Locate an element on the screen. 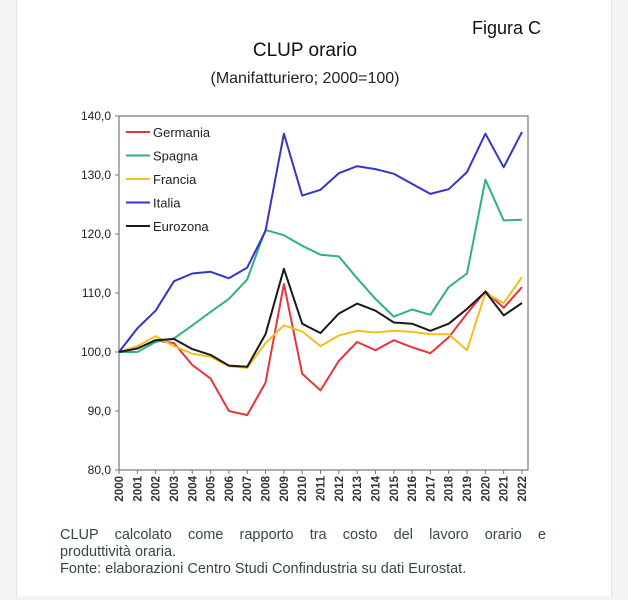 The width and height of the screenshot is (628, 600). y-tick-label: 90,0 is located at coordinates (100, 411).